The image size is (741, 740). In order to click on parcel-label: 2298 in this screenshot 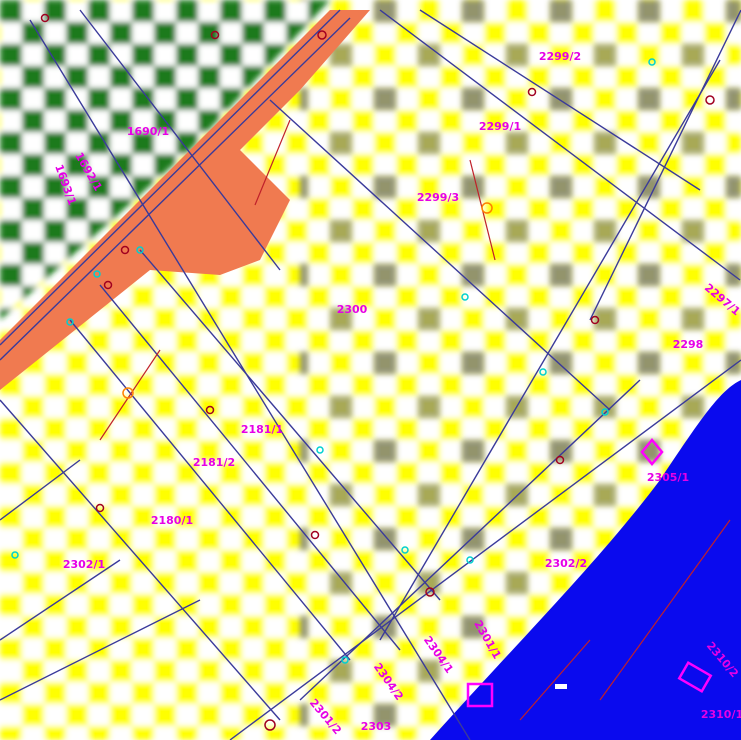, I will do `click(688, 344)`.